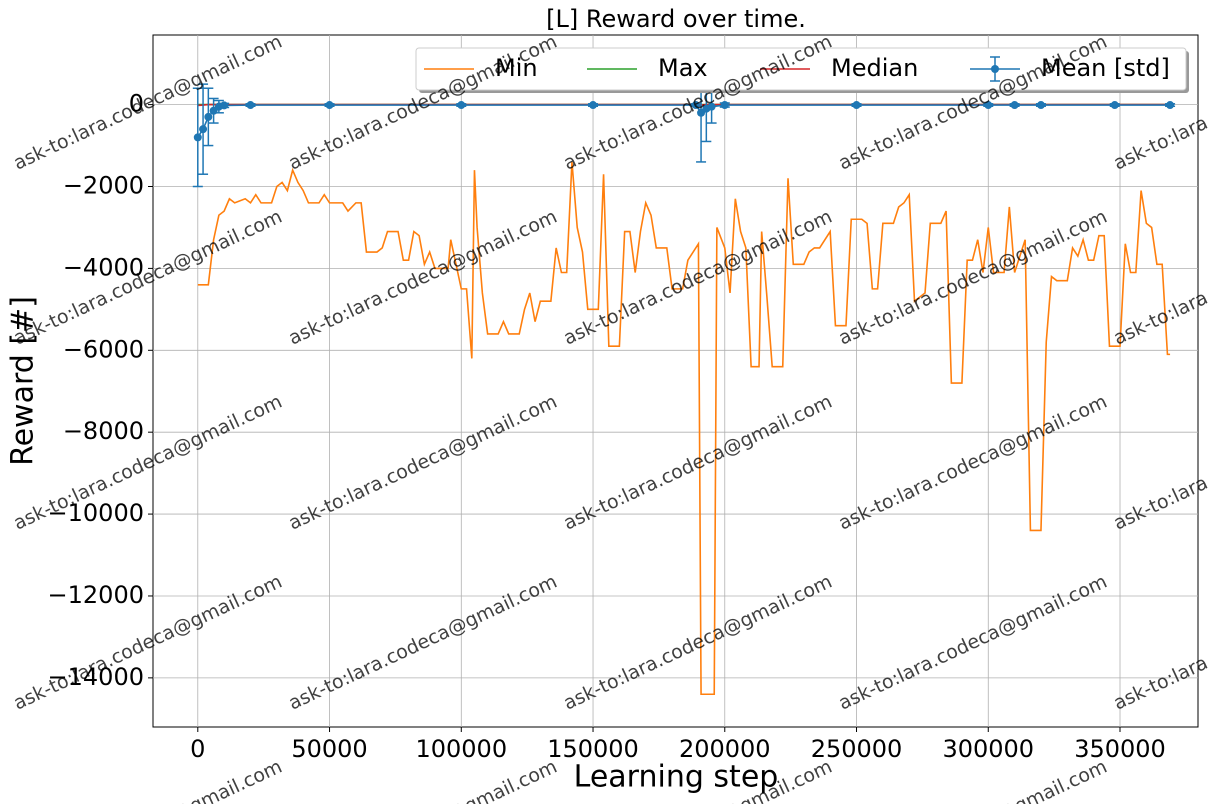 The image size is (1208, 804). I want to click on legend-label: Mean [std], so click(1105, 68).